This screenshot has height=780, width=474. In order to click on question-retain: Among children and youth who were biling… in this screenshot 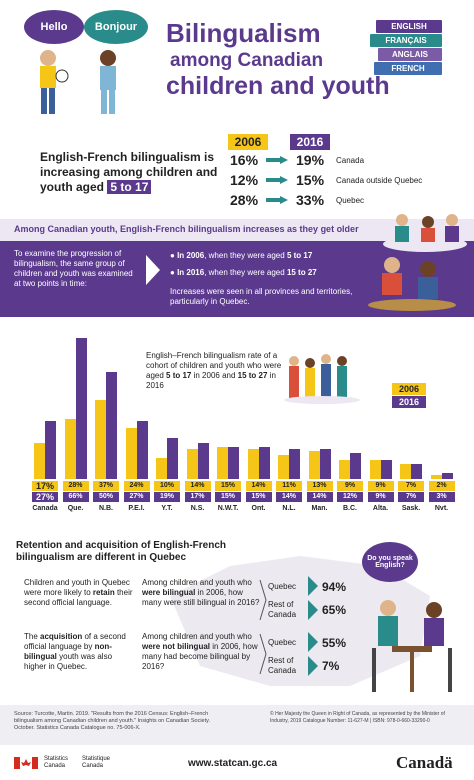, I will do `click(201, 593)`.